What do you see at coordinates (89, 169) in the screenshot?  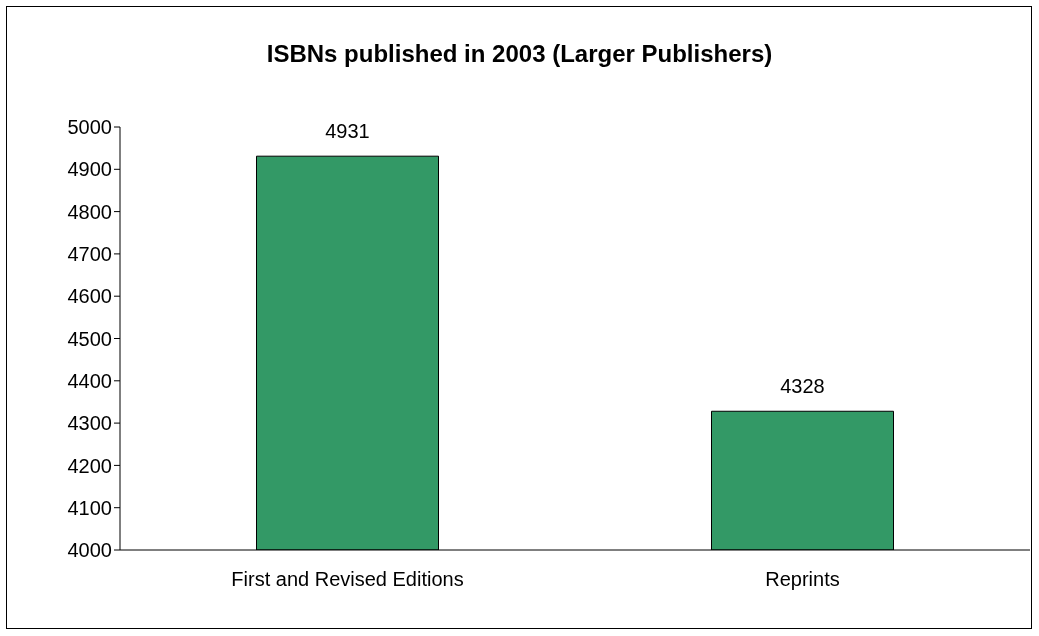 I see `y-tick-label: 4900` at bounding box center [89, 169].